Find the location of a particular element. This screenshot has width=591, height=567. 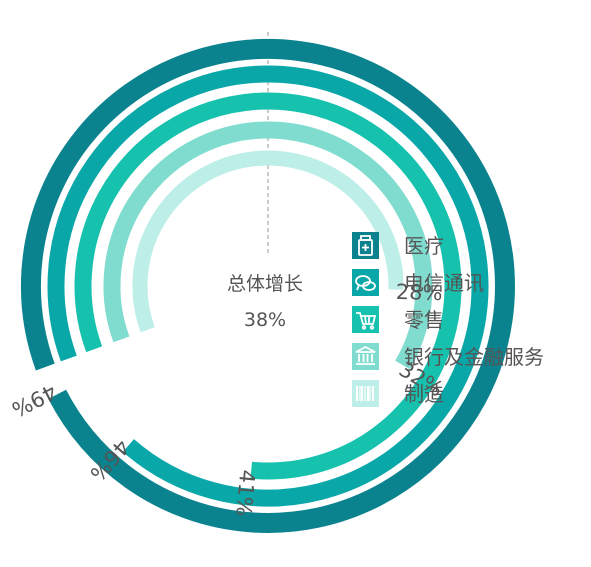

legend-label: 制造 is located at coordinates (424, 394).